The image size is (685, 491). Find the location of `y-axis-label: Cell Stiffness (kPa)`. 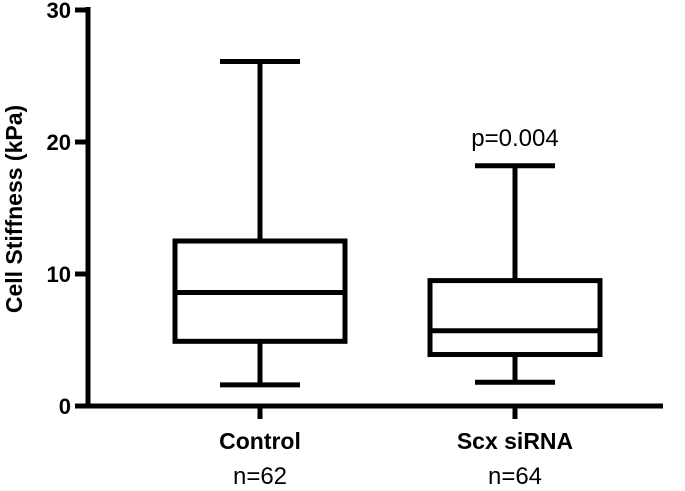

y-axis-label: Cell Stiffness (kPa) is located at coordinates (14, 209).